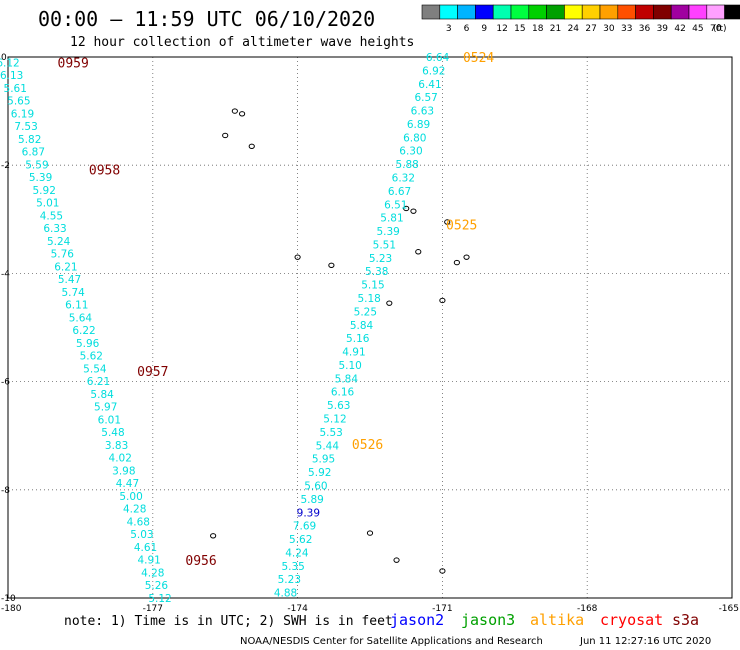  I want to click on wave-height-value: 6.30, so click(410, 152).